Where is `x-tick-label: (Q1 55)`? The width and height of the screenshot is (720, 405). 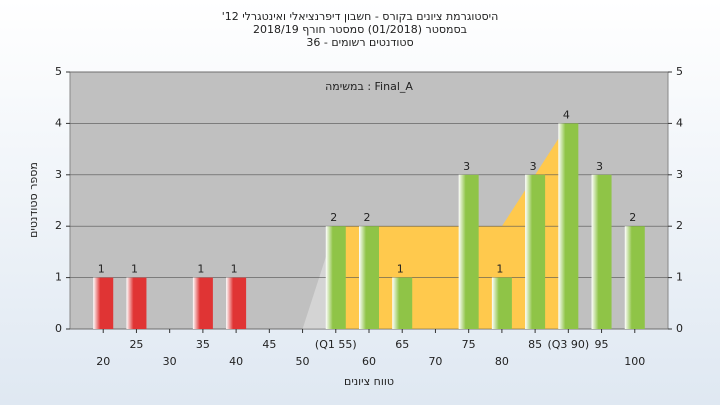 x-tick-label: (Q1 55) is located at coordinates (336, 344).